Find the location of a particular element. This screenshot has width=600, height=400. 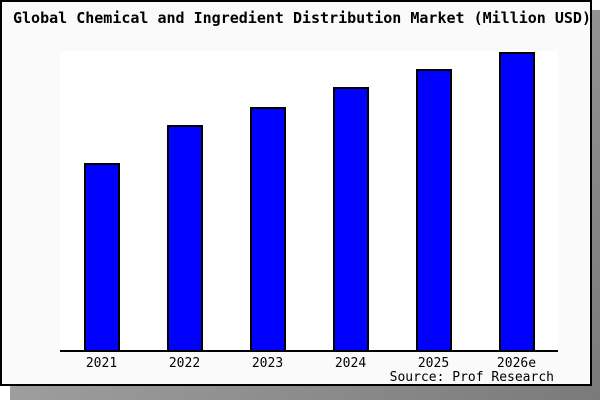

bar-slot-2022 is located at coordinates (184, 200).